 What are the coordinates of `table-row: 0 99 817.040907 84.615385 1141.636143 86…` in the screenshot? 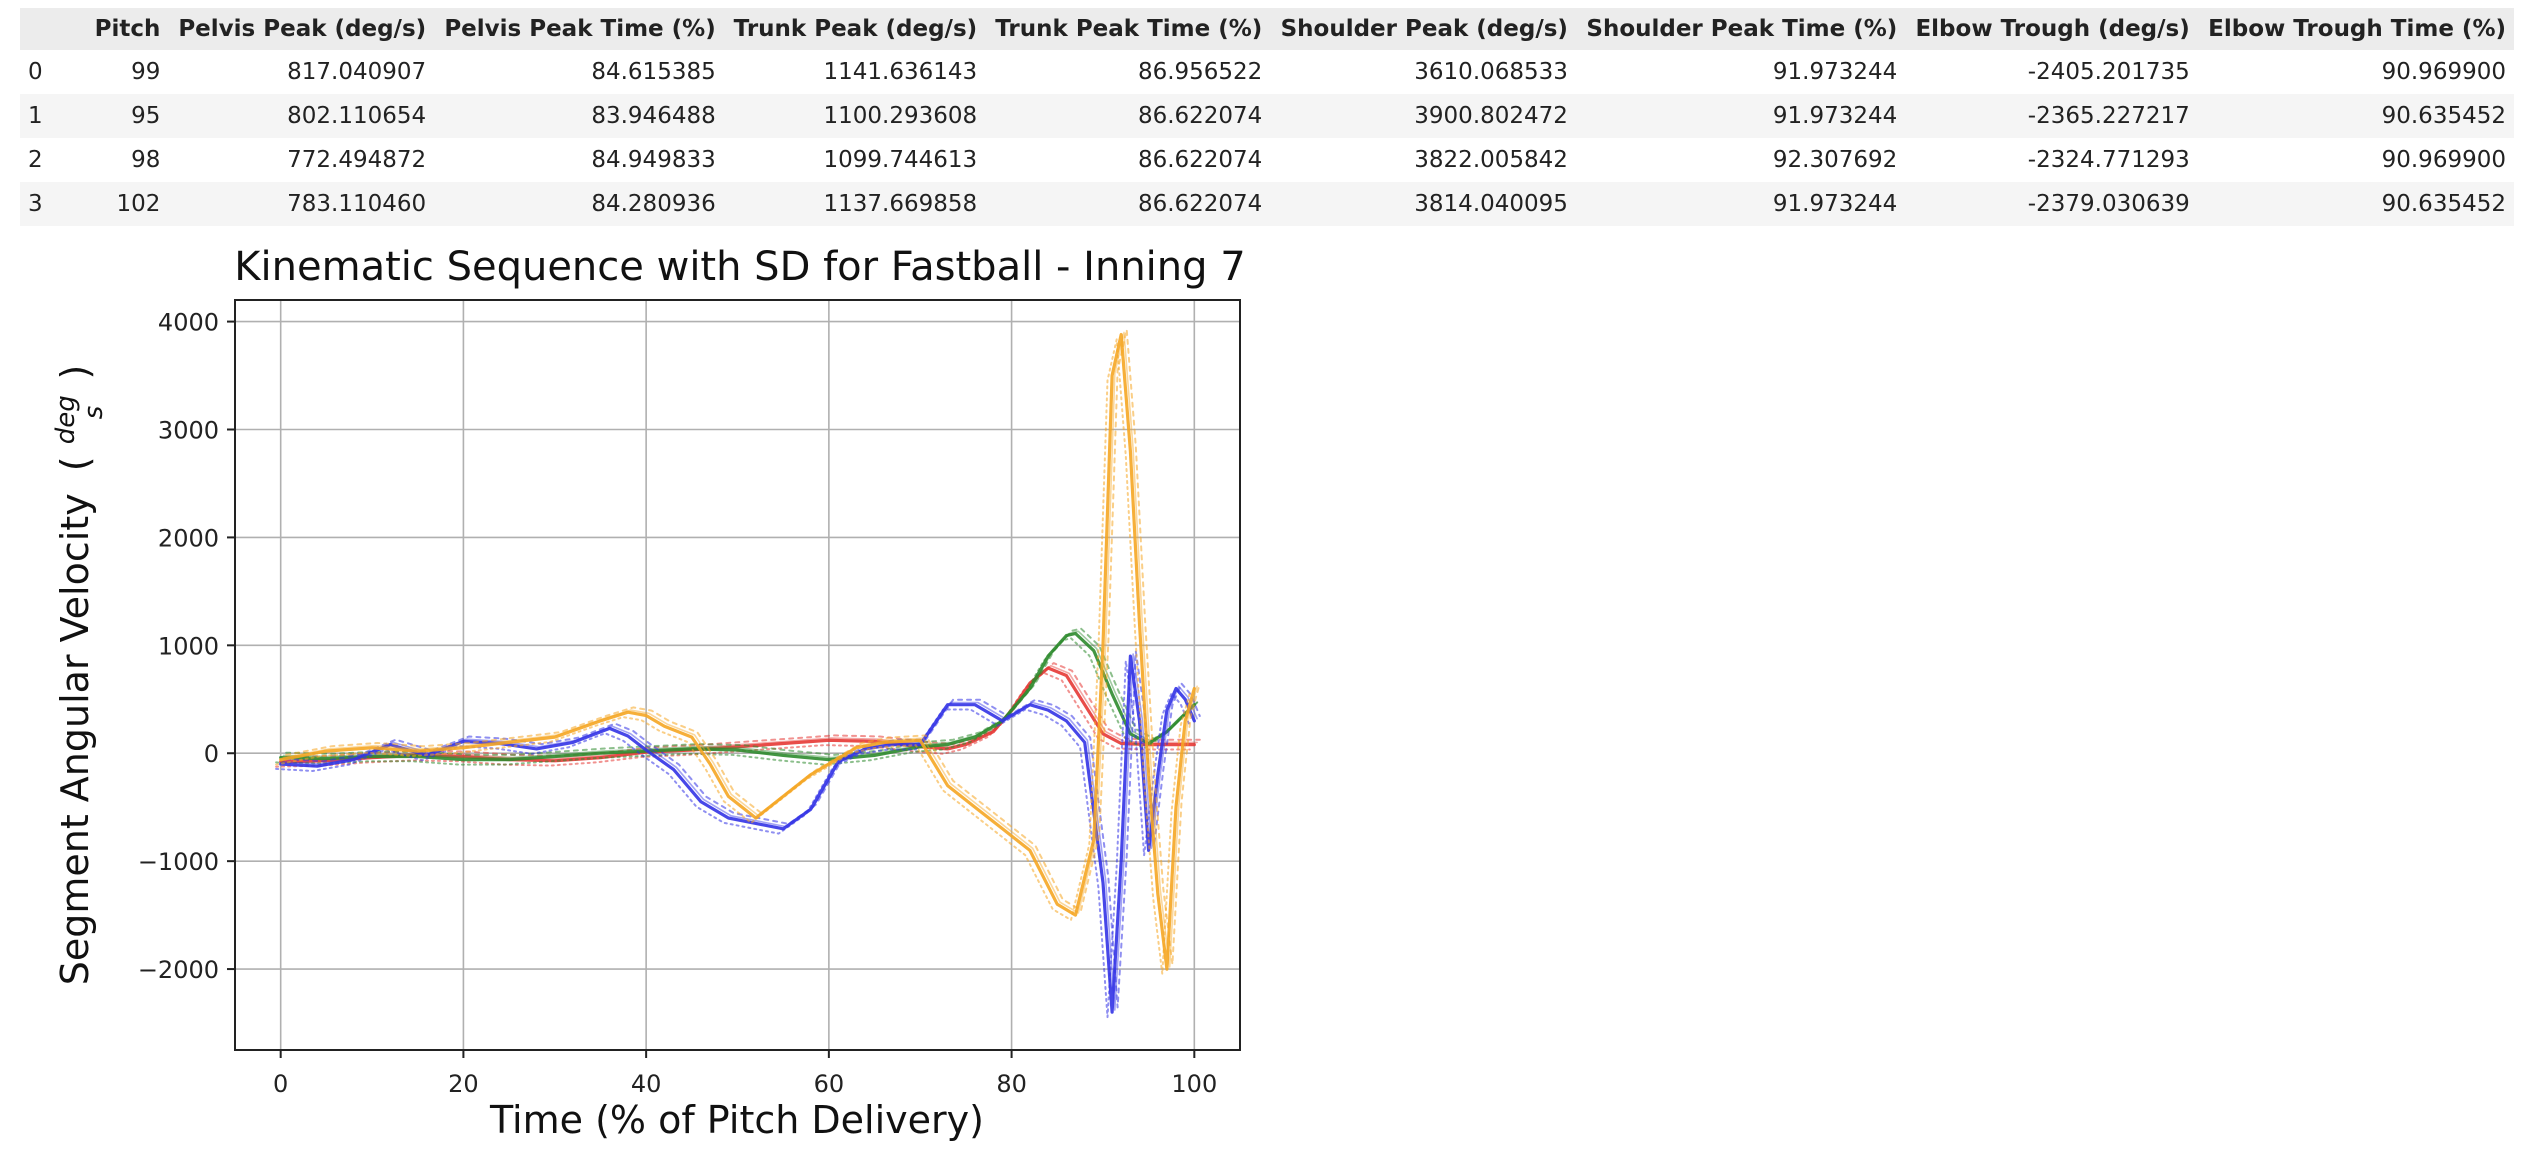 It's located at (1267, 72).